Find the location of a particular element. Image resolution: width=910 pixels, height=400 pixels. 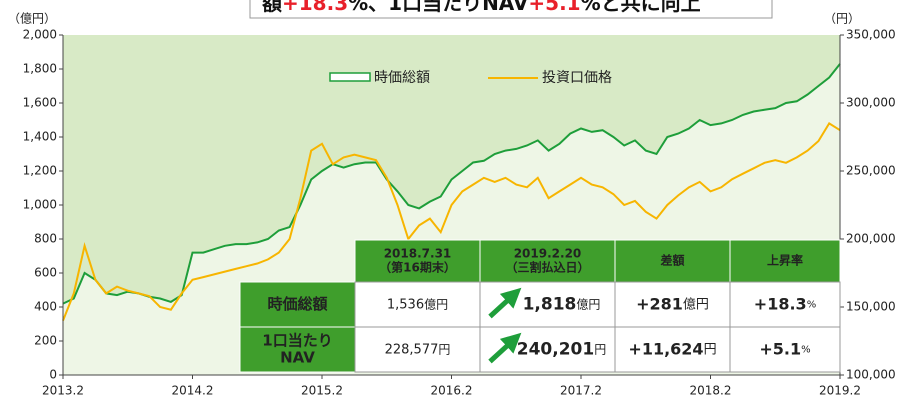

table-cell-text: +5.1% is located at coordinates (784, 348).